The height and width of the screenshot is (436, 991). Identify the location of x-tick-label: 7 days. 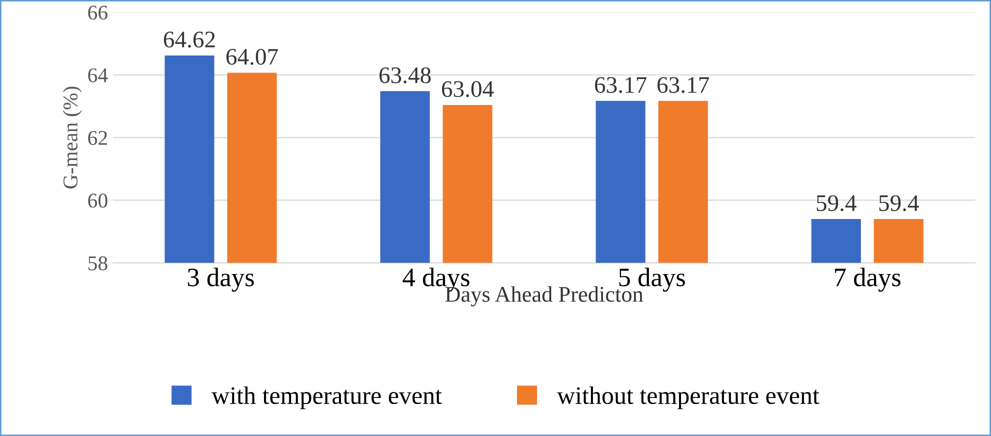
(867, 280).